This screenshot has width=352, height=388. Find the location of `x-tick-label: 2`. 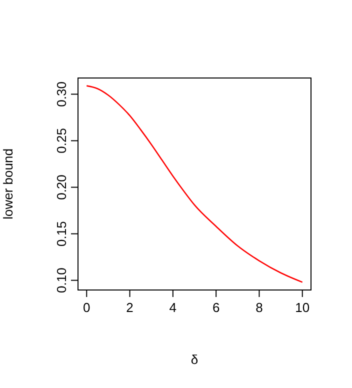

x-tick-label: 2 is located at coordinates (130, 308).